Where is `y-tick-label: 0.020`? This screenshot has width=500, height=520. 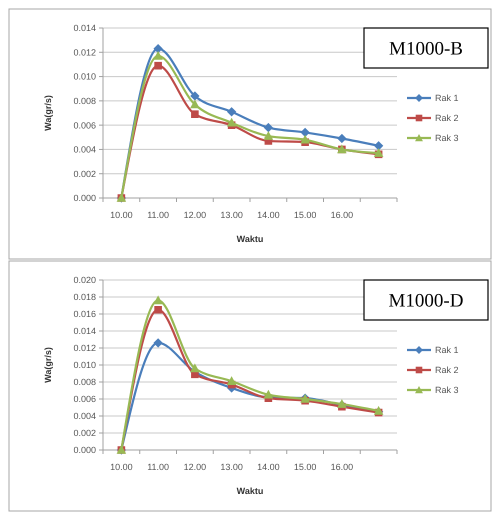
y-tick-label: 0.020 is located at coordinates (84, 280).